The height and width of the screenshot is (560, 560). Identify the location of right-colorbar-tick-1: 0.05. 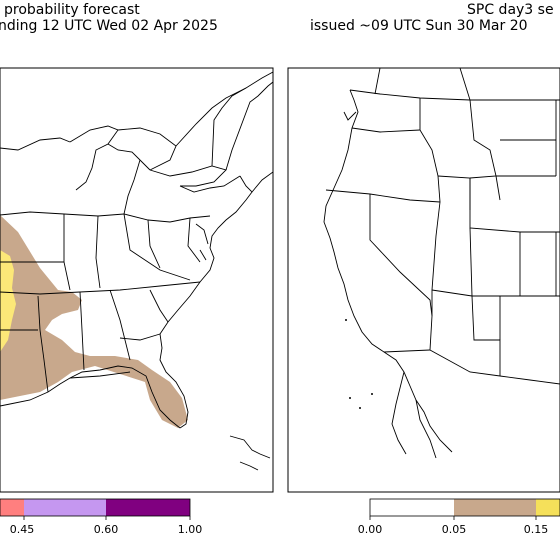
(454, 529).